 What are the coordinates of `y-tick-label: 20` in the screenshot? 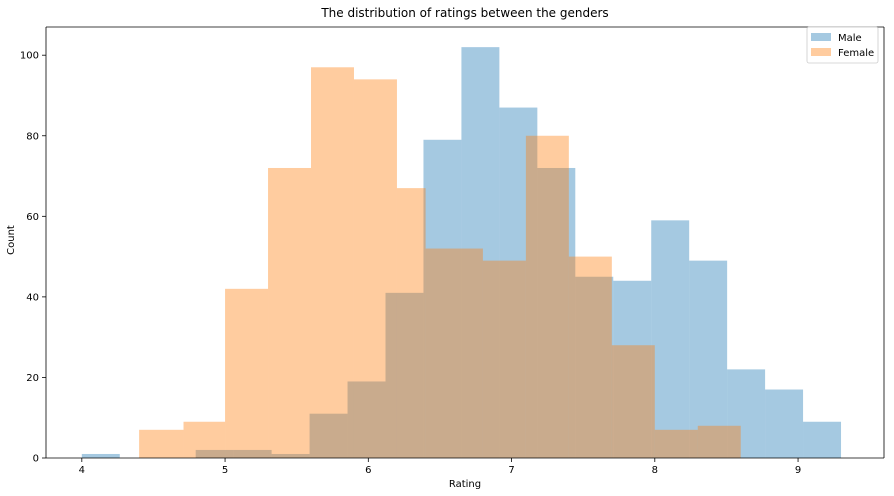 It's located at (32, 378).